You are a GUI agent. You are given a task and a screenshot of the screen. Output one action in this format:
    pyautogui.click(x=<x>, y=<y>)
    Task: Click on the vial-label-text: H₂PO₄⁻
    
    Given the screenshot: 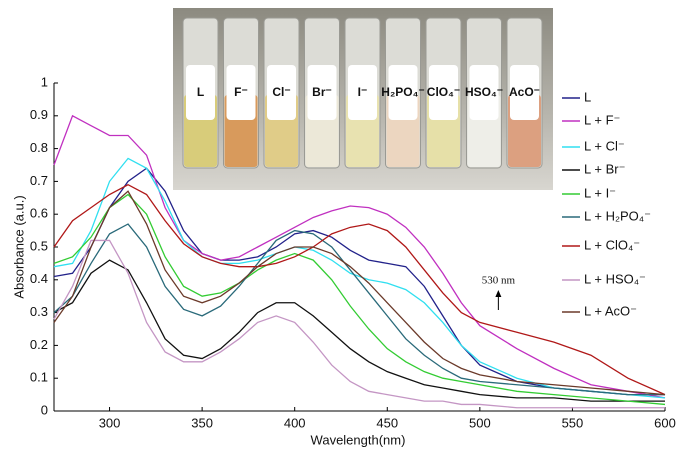 What is the action you would take?
    pyautogui.click(x=402, y=92)
    